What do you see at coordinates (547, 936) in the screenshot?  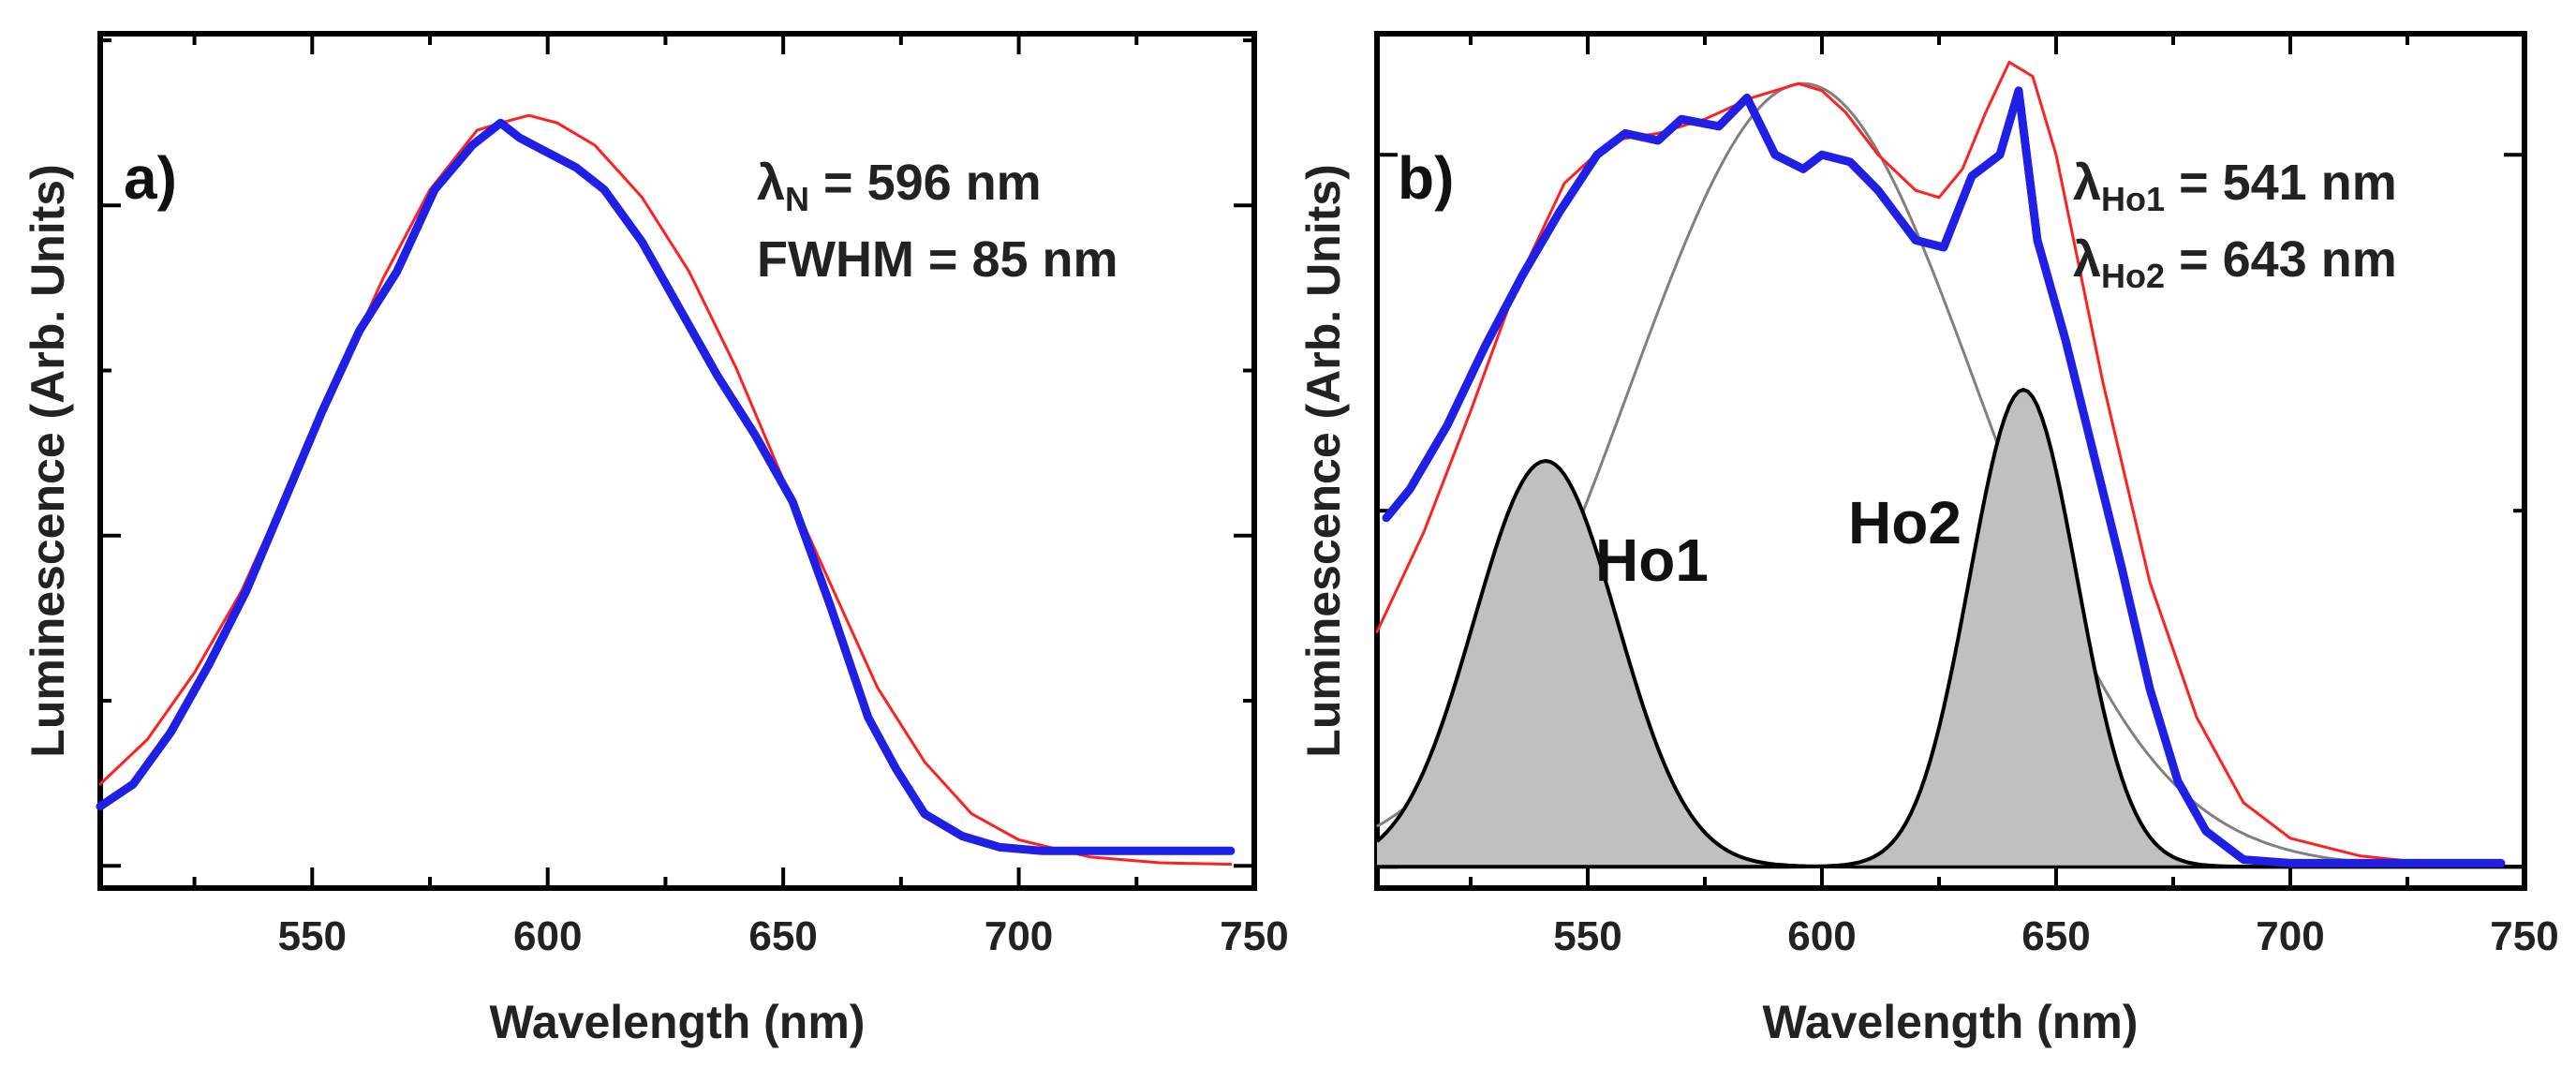 I see `panel-a-x-tick-label-600: 600` at bounding box center [547, 936].